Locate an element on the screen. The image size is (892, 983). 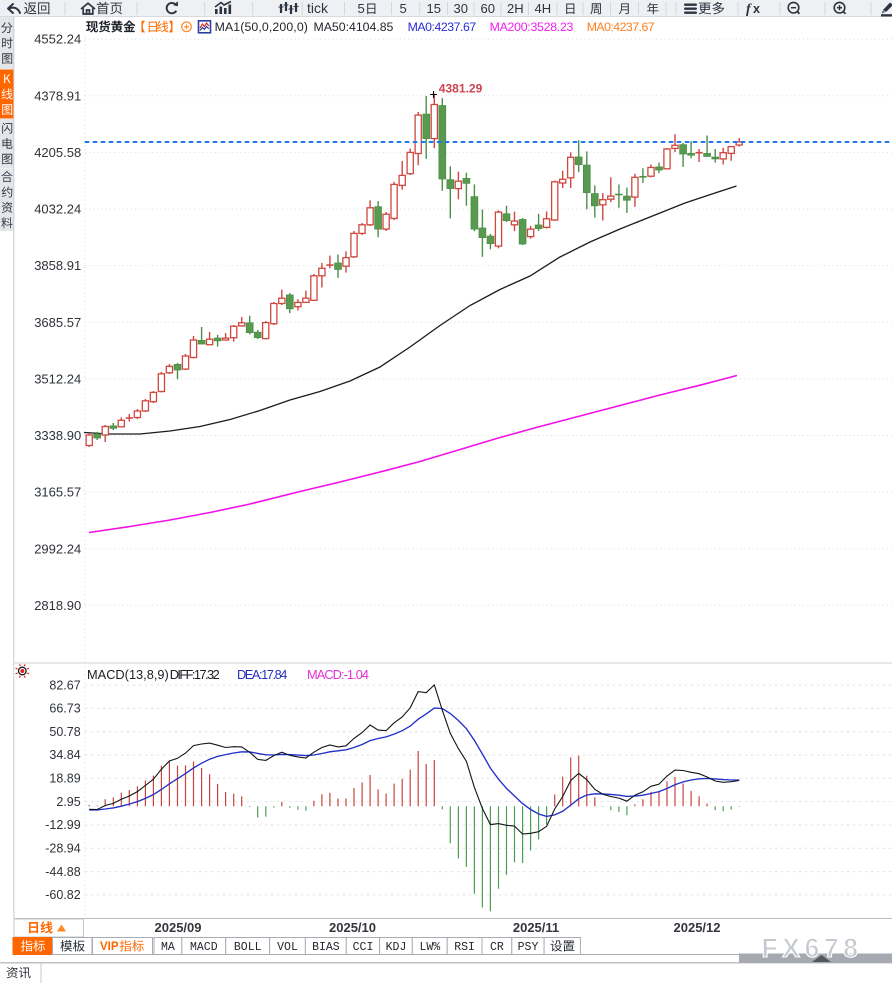
svg-text: MACD(13,8,9) is located at coordinates (128, 674).